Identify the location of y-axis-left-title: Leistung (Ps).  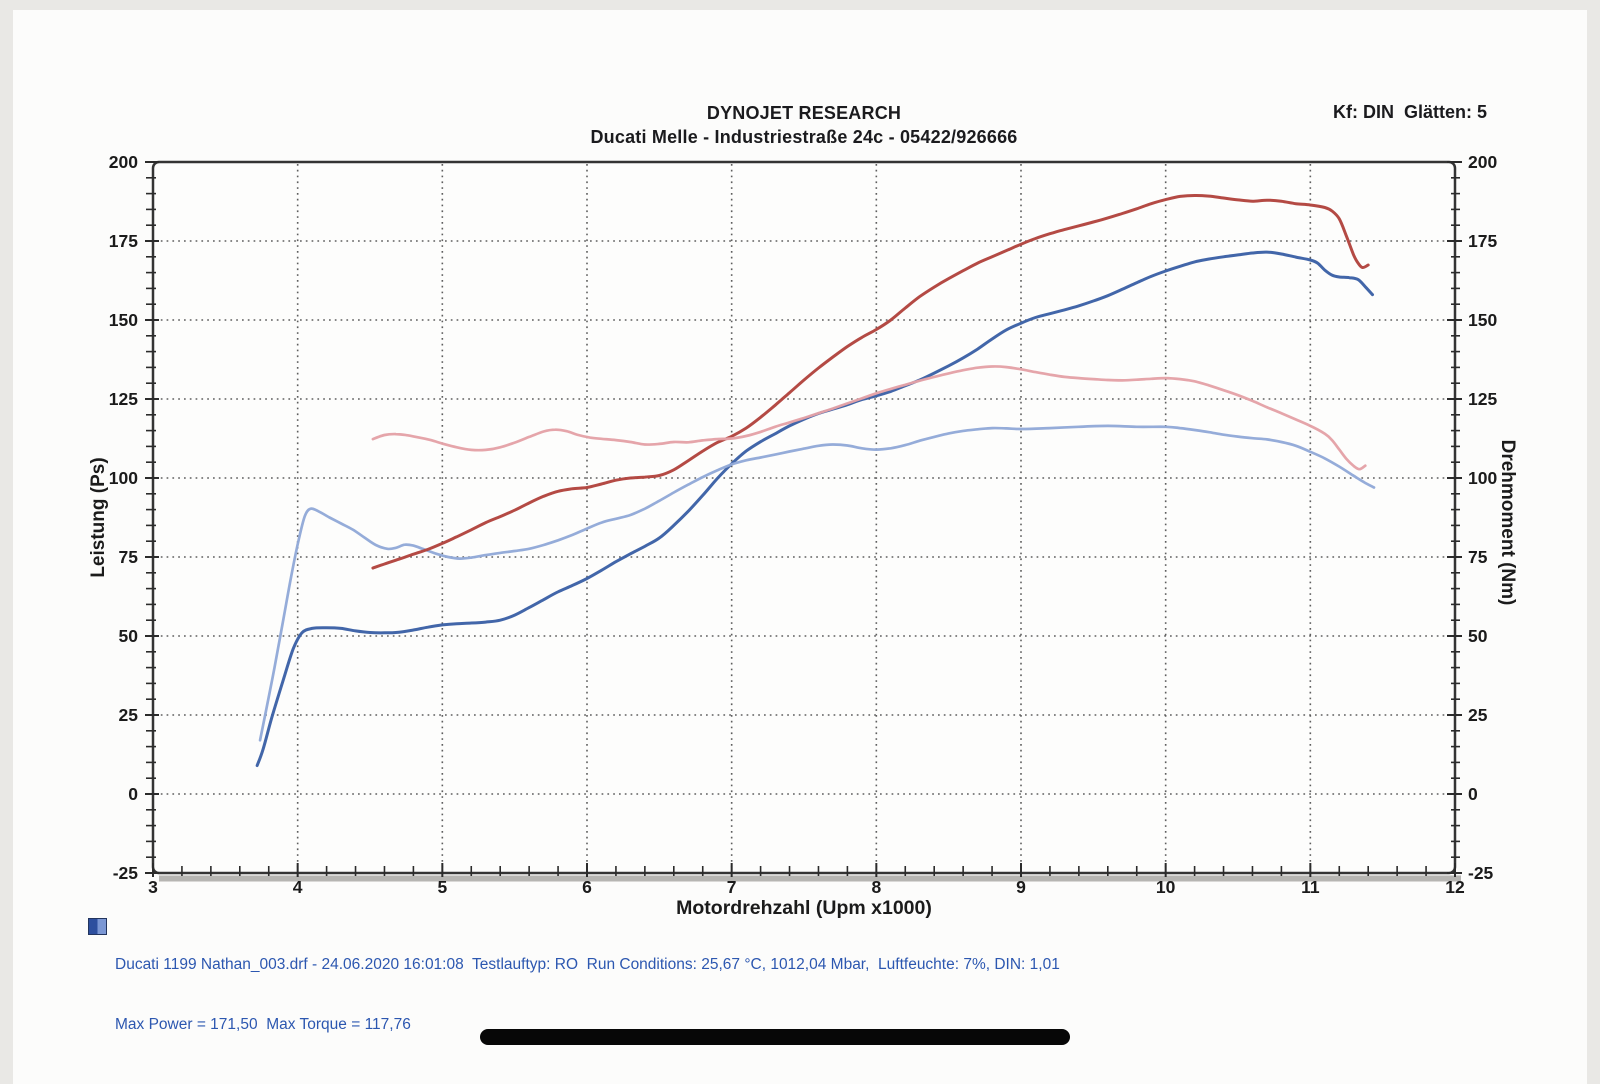
(98, 517).